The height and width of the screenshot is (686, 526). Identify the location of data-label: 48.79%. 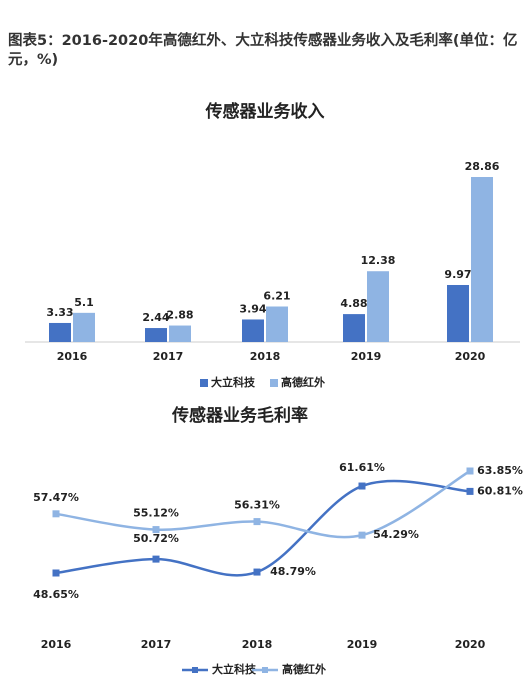
(293, 571).